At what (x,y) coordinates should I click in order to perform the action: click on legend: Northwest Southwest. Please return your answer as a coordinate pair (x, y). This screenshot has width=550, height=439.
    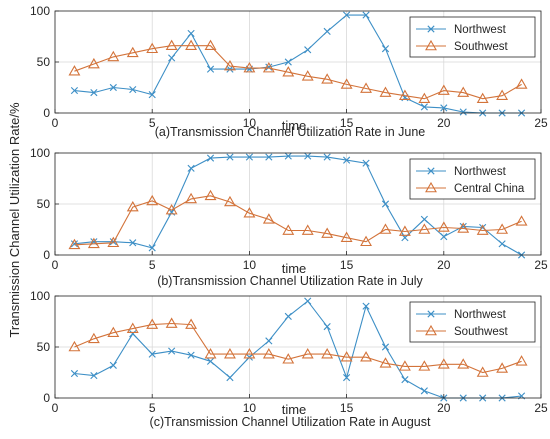
    Looking at the image, I should click on (472, 322).